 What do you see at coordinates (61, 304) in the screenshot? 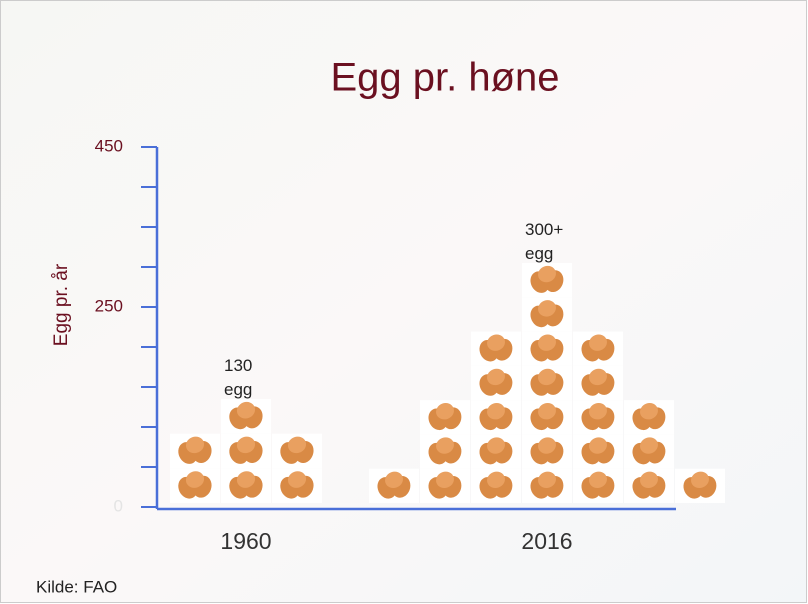
I see `y-axis-label: Egg pr. år` at bounding box center [61, 304].